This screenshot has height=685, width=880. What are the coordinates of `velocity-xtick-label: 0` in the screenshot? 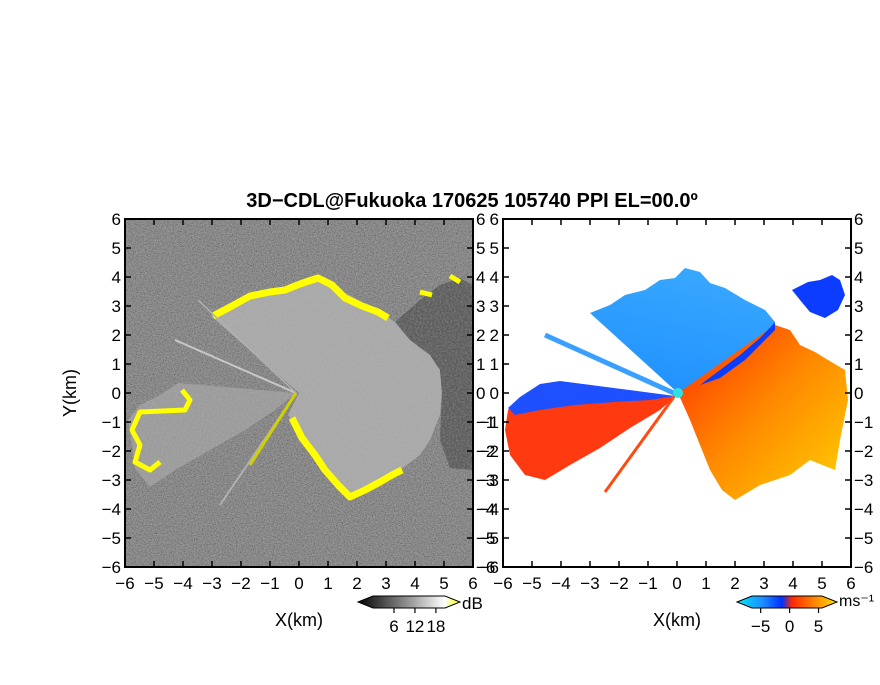 It's located at (676, 583).